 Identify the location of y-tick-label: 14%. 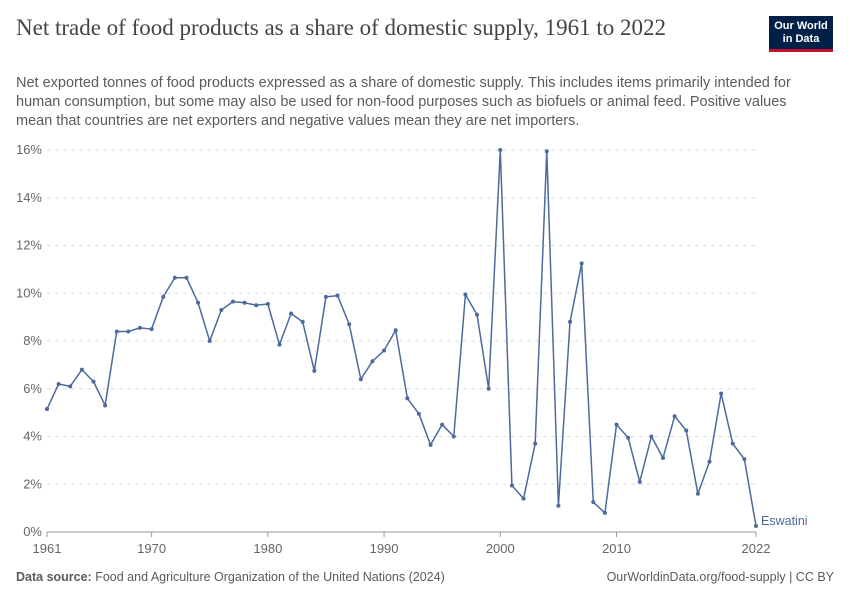
(29, 197).